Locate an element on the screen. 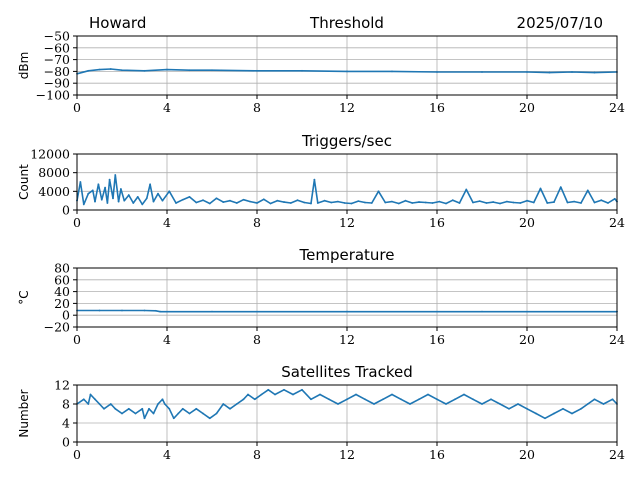 The width and height of the screenshot is (640, 480). y-tick-label: 60 is located at coordinates (62, 279).